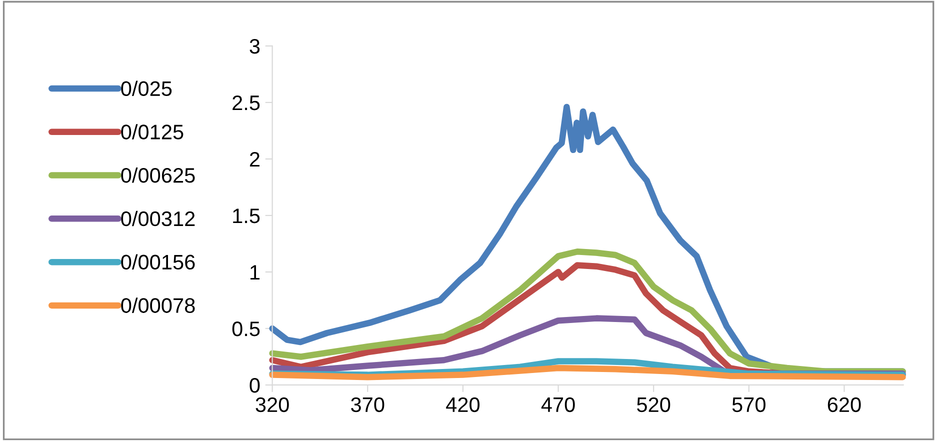 The height and width of the screenshot is (442, 939). Describe the element at coordinates (255, 159) in the screenshot. I see `y-tick-label: 2` at that location.